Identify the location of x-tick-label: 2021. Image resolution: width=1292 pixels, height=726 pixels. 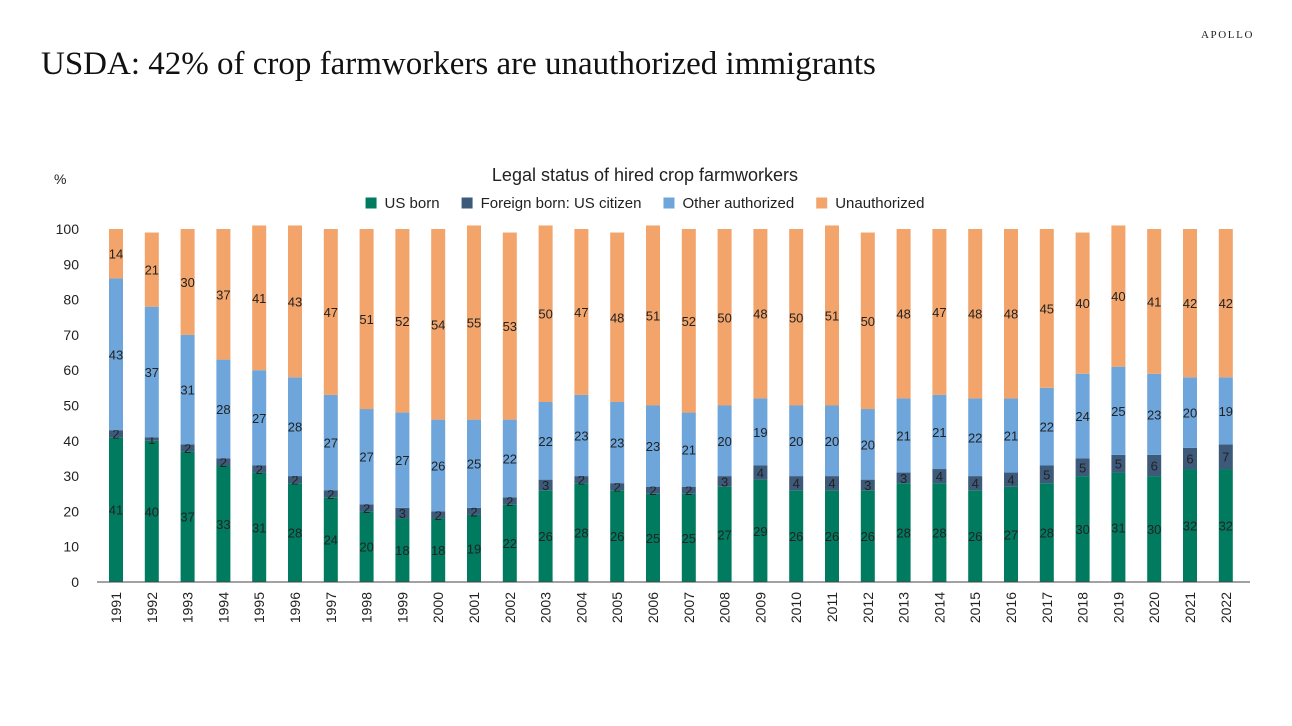
(1190, 607).